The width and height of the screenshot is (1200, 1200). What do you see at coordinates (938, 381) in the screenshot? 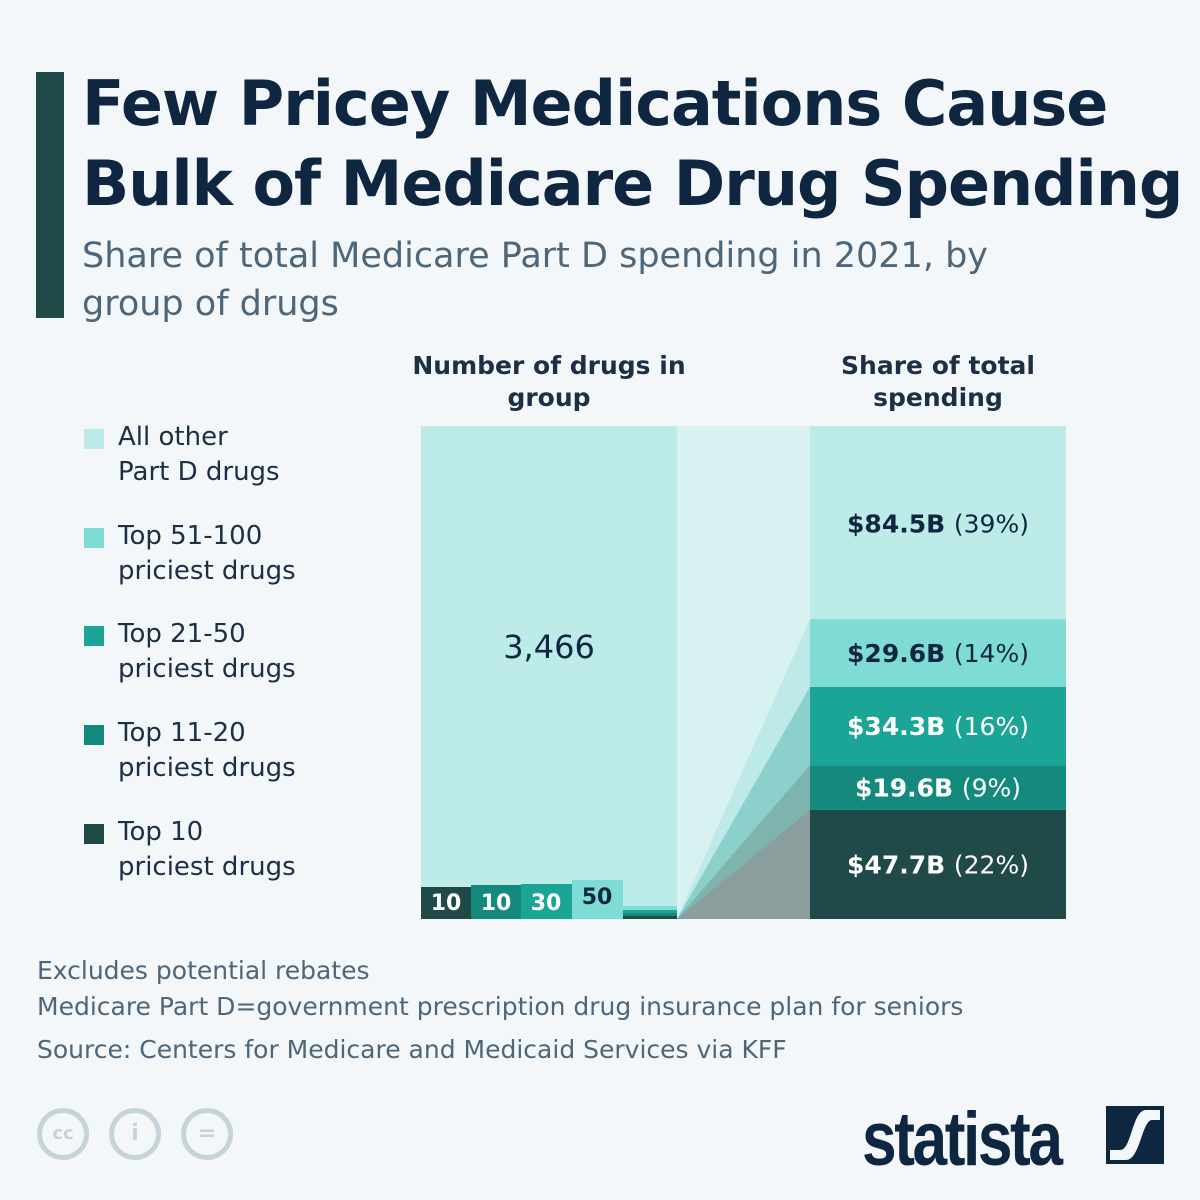
I see `column-header-share: Share of total spending` at bounding box center [938, 381].